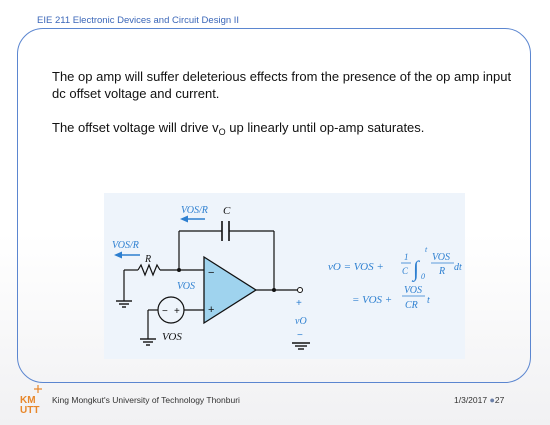  Describe the element at coordinates (411, 305) in the screenshot. I see `eq-frac3-den: CR` at that location.